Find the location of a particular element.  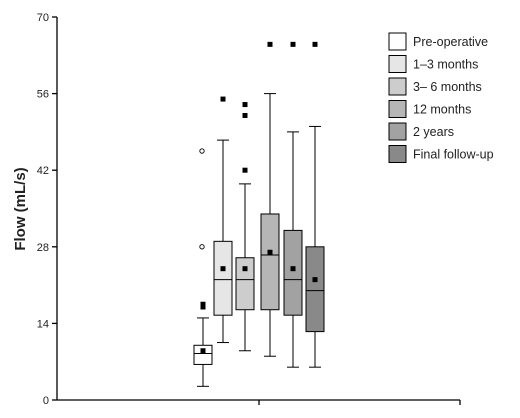

y-axis-title: Flow (mL/s) is located at coordinates (20, 208).